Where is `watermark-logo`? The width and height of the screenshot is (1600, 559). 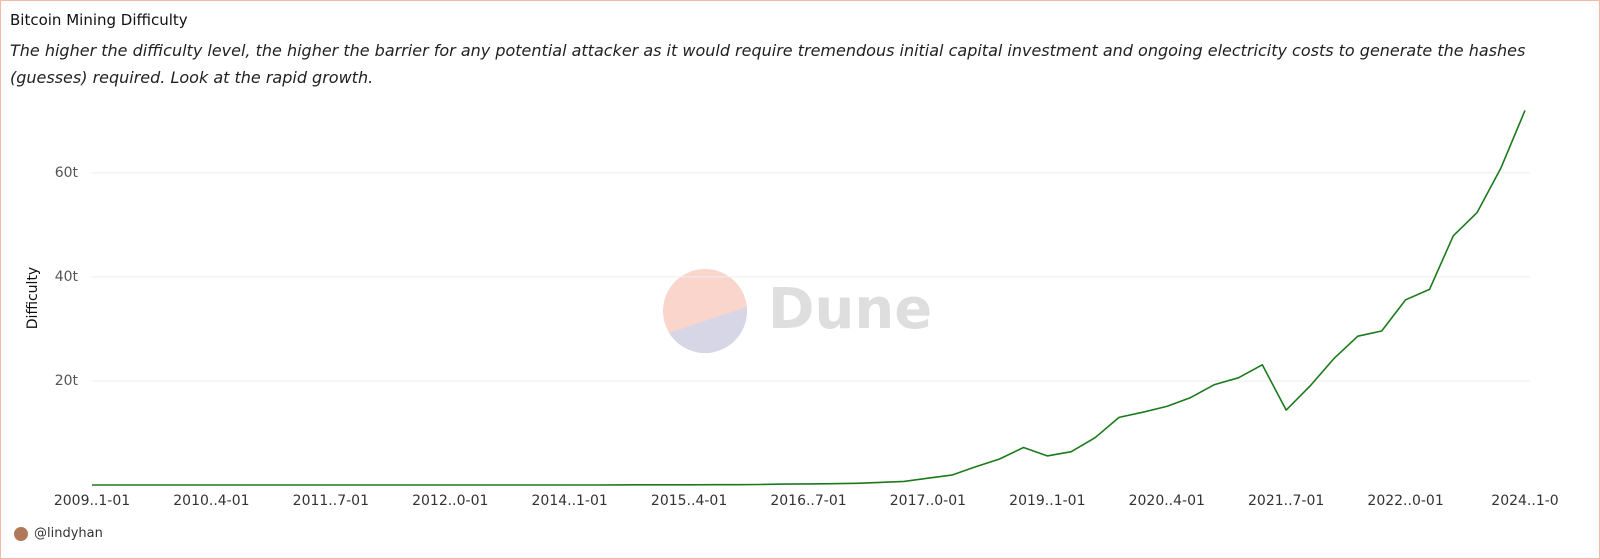 watermark-logo is located at coordinates (705, 311).